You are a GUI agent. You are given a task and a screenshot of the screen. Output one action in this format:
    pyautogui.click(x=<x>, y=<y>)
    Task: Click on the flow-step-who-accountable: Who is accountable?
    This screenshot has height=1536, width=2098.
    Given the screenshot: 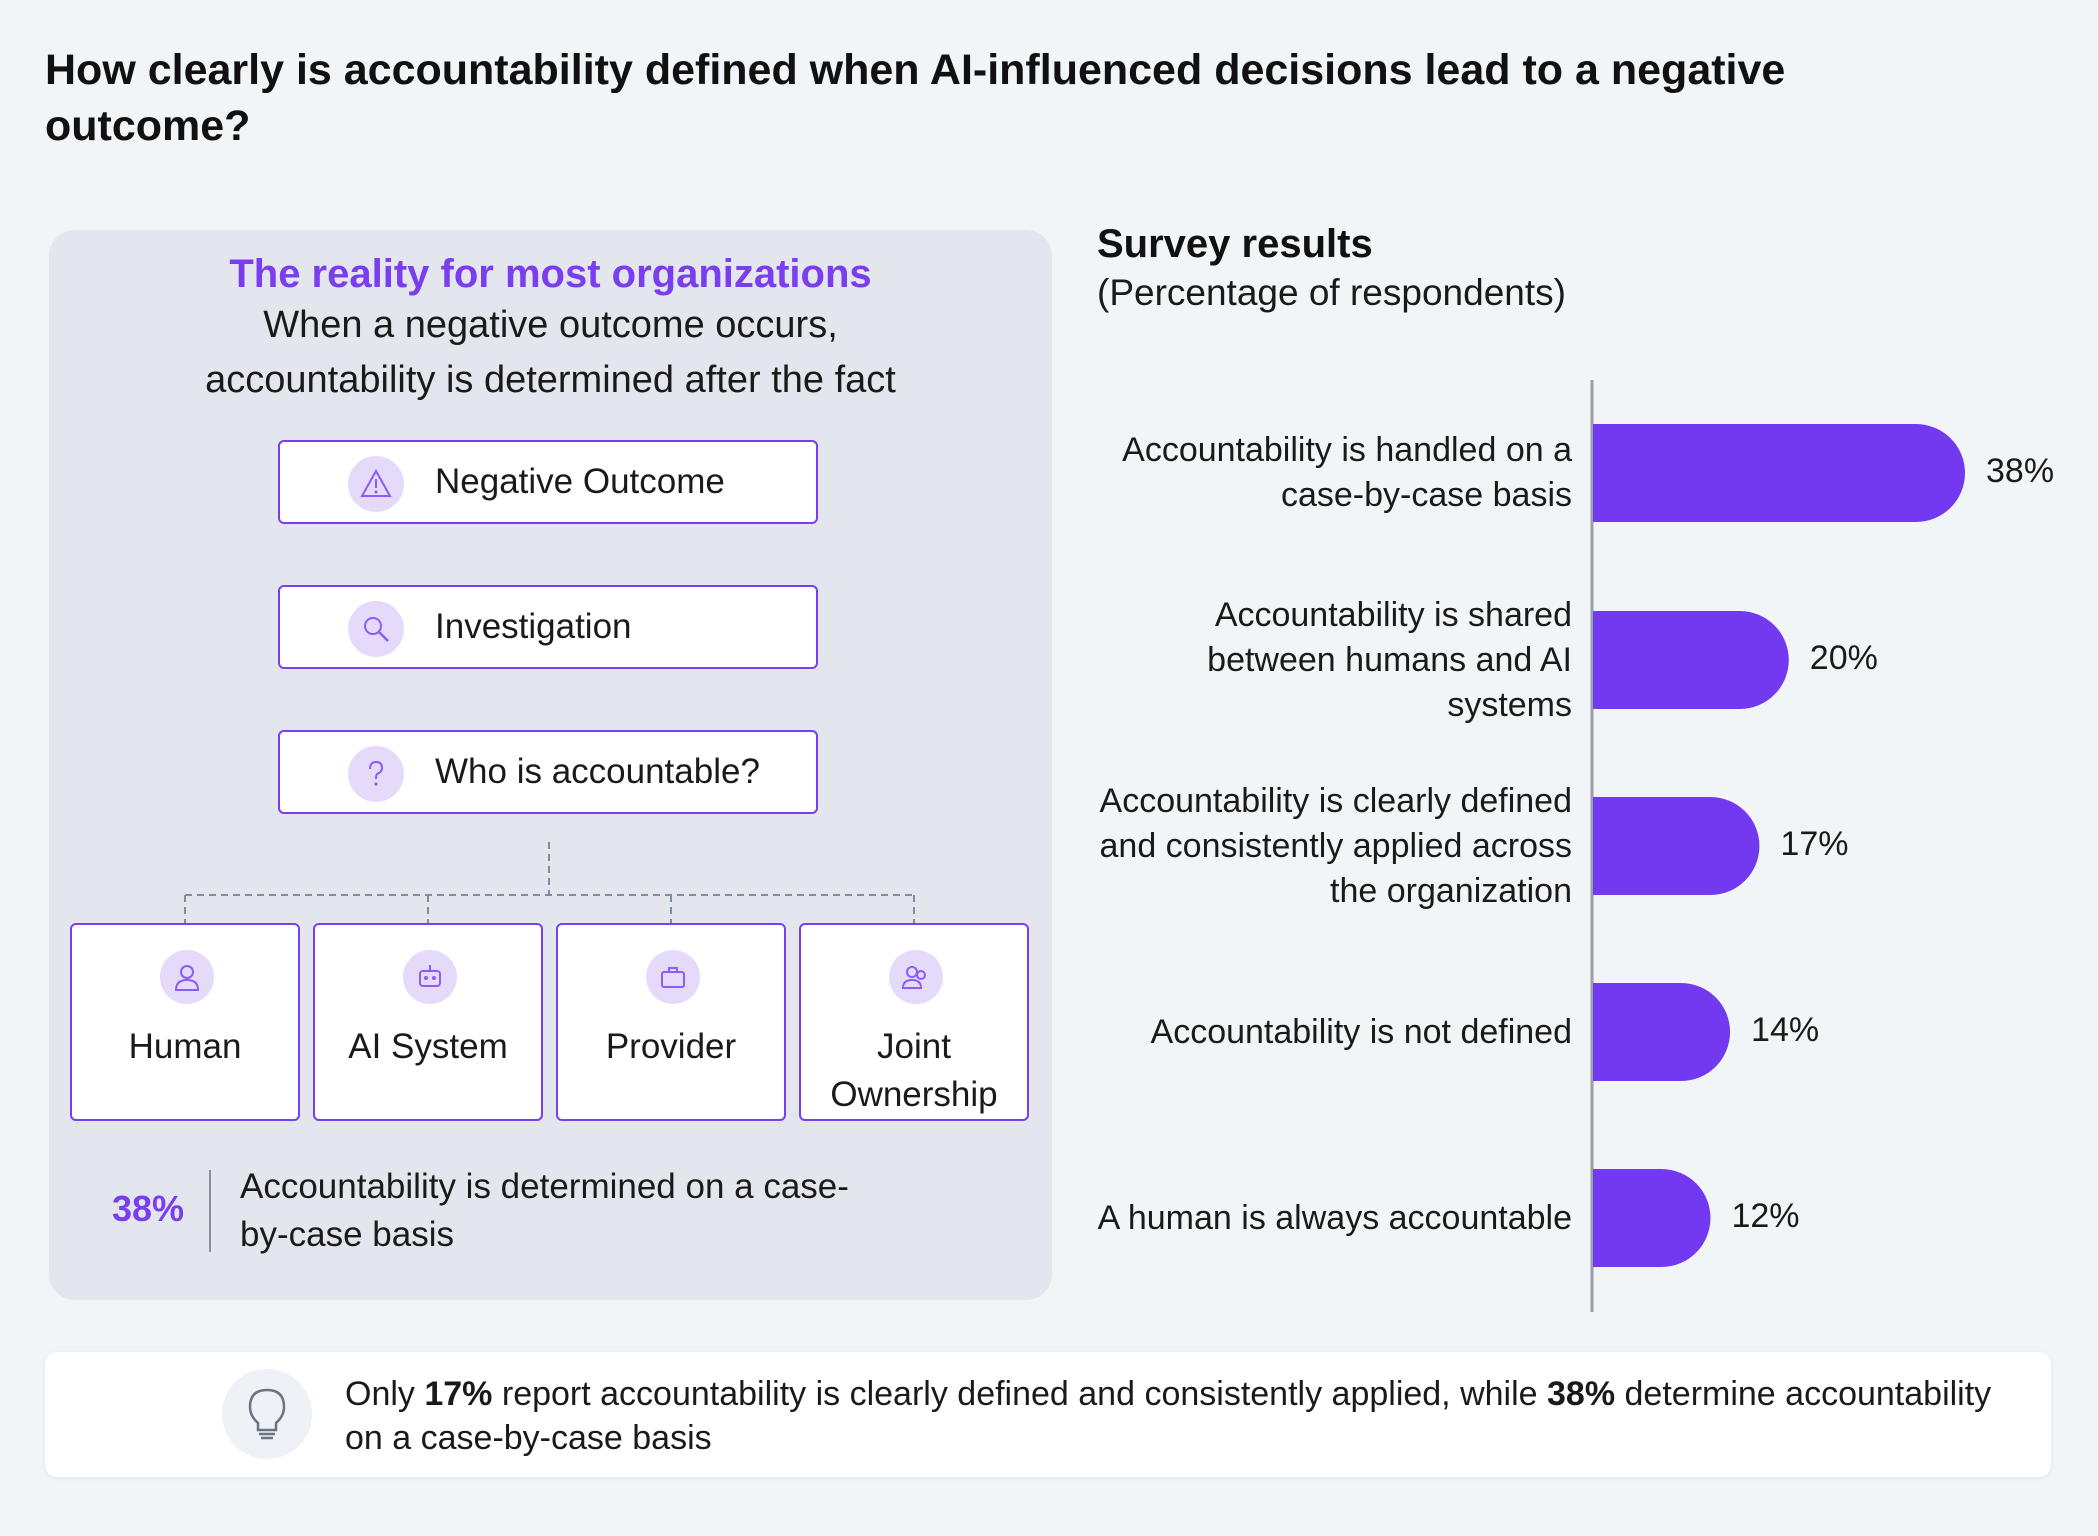 What is the action you would take?
    pyautogui.click(x=548, y=772)
    